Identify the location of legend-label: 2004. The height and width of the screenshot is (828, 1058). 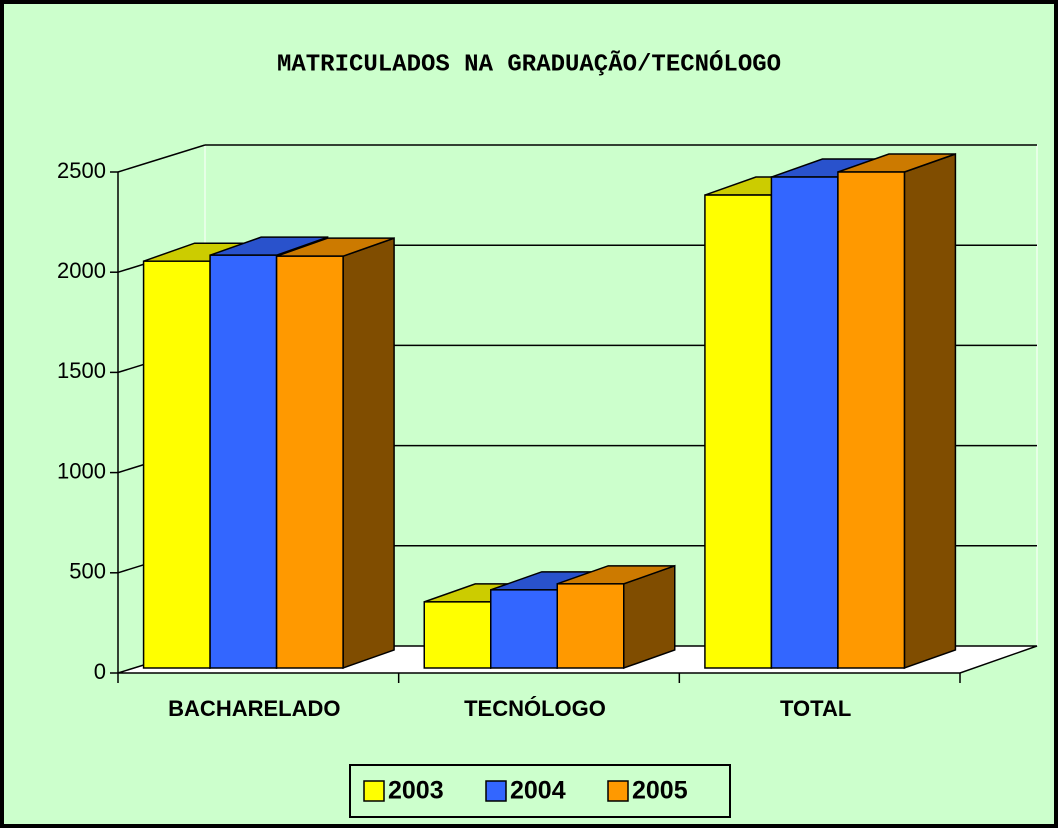
(538, 791).